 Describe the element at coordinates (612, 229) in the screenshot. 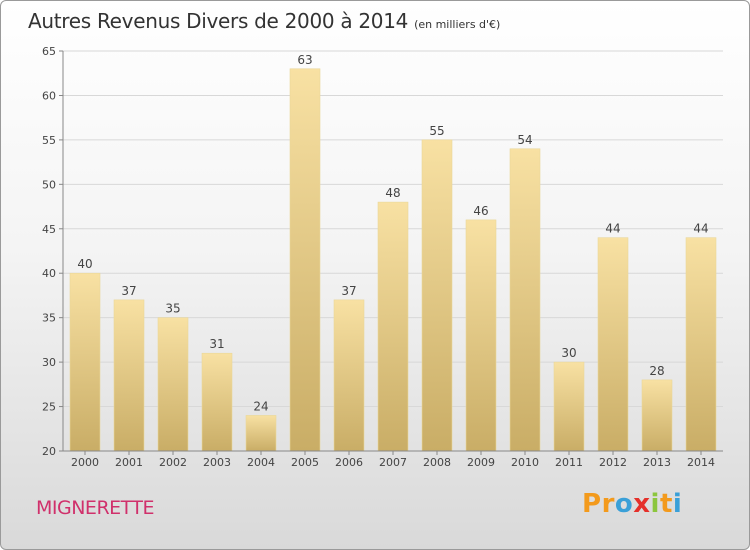

I see `data-label-2012: 44` at that location.